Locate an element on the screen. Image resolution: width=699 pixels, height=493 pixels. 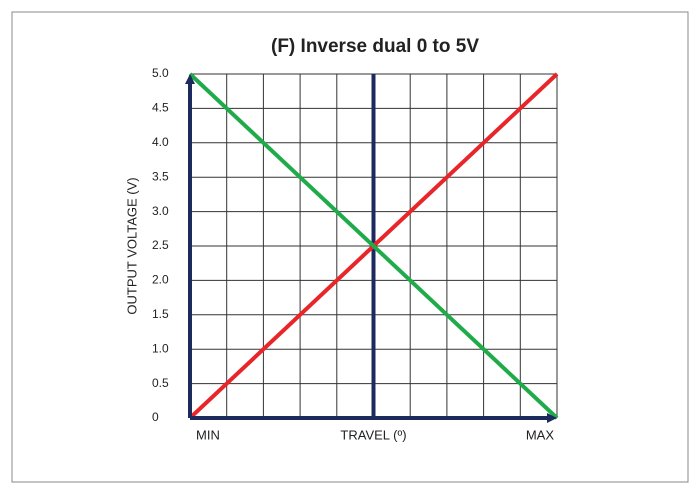
y-tick-label: 1.5 is located at coordinates (160, 314).